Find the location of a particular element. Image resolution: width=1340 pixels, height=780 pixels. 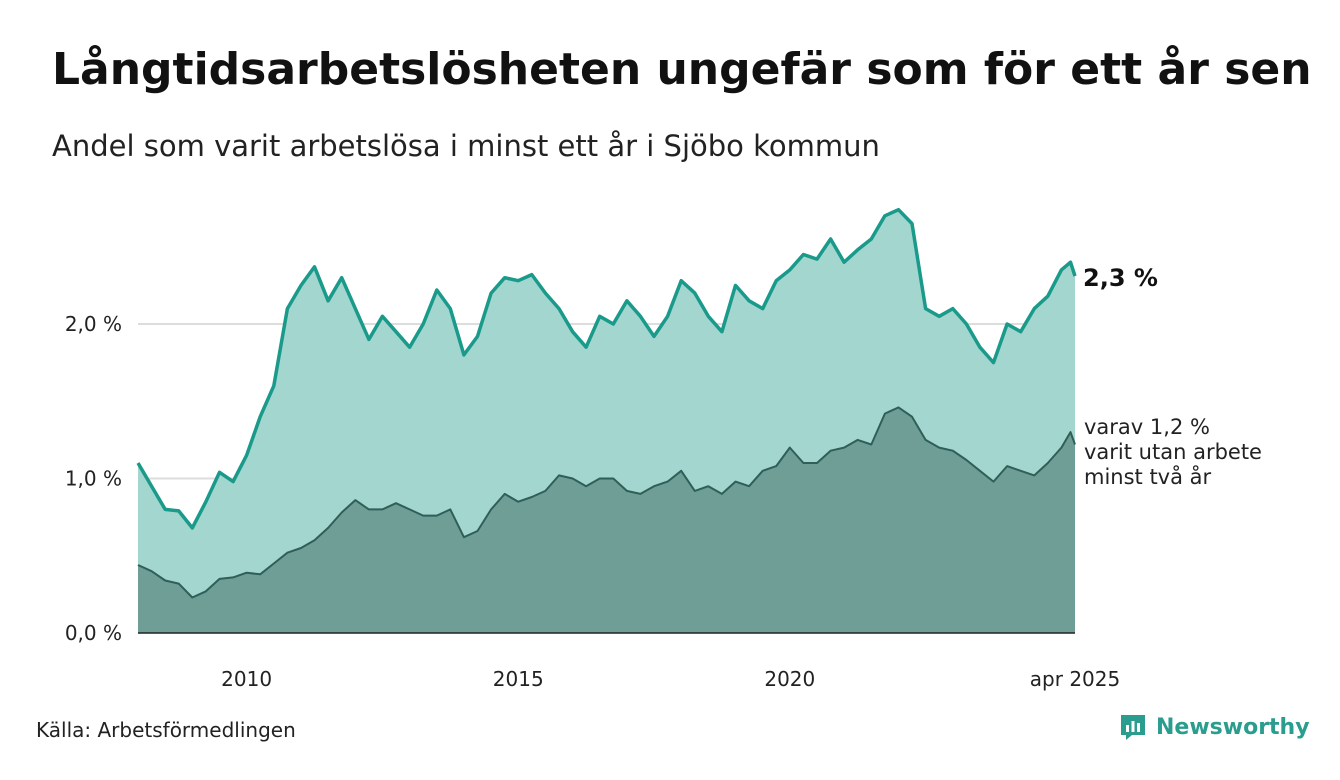

brand-logo: Newsworthy is located at coordinates (1214, 727).